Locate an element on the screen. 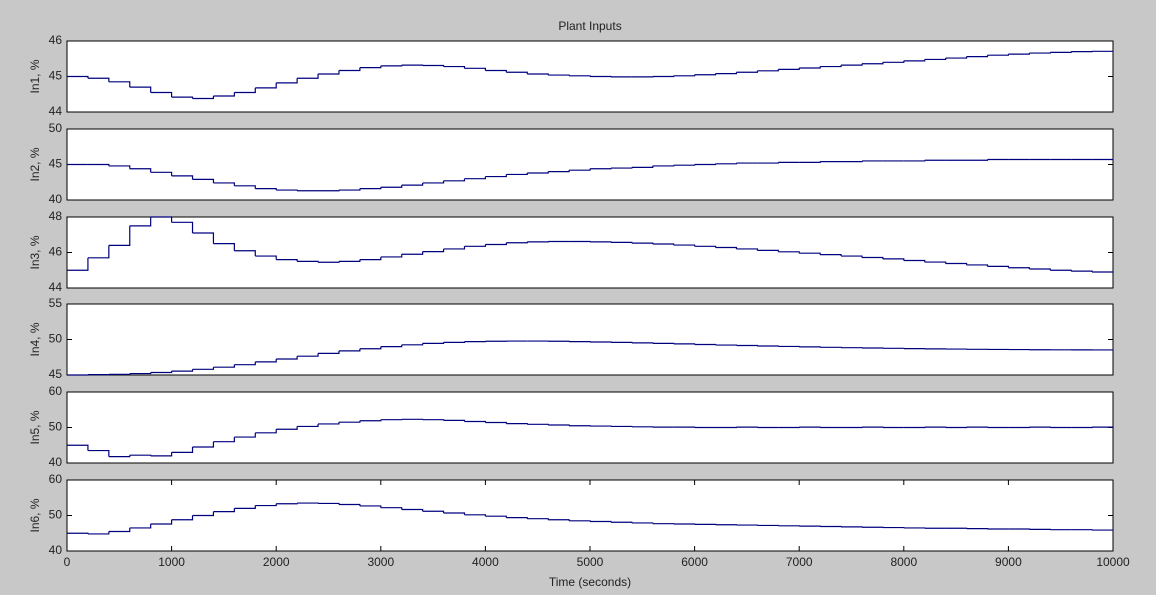 This screenshot has width=1156, height=595. x-tick-label: 5000 is located at coordinates (590, 562).